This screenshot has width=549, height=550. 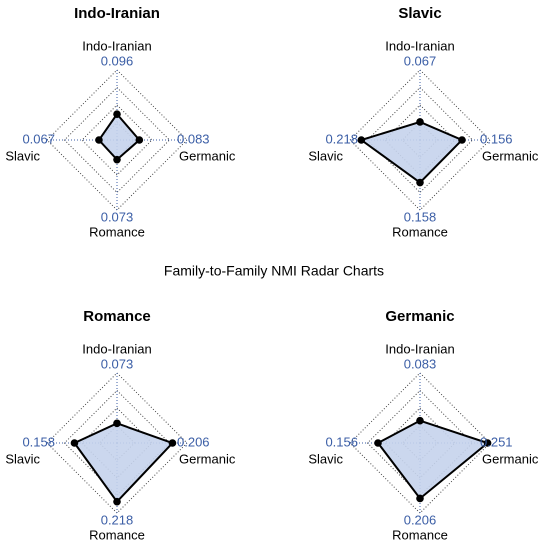 What do you see at coordinates (274, 271) in the screenshot?
I see `page-title: Family-to-Family NMI Radar Charts` at bounding box center [274, 271].